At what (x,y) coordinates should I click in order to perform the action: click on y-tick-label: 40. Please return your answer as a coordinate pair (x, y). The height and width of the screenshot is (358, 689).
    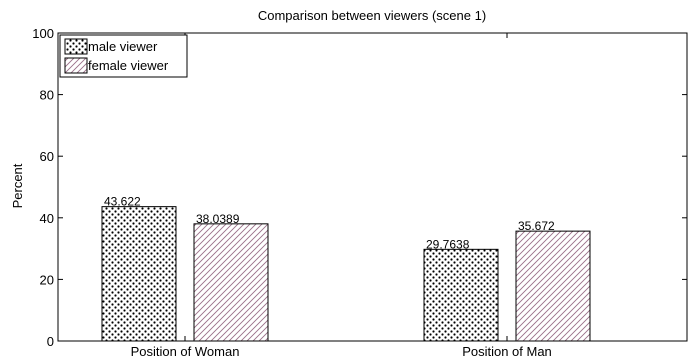
    Looking at the image, I should click on (47, 218).